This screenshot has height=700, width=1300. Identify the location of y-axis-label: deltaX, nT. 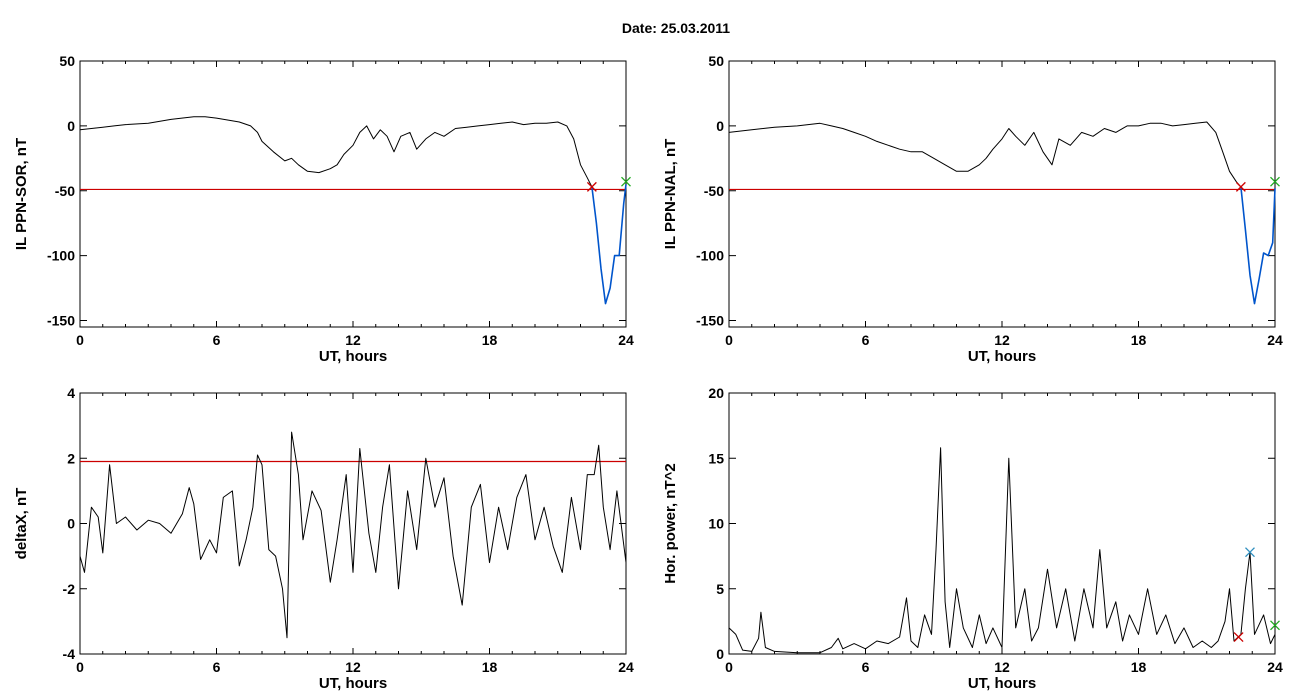
(21, 524).